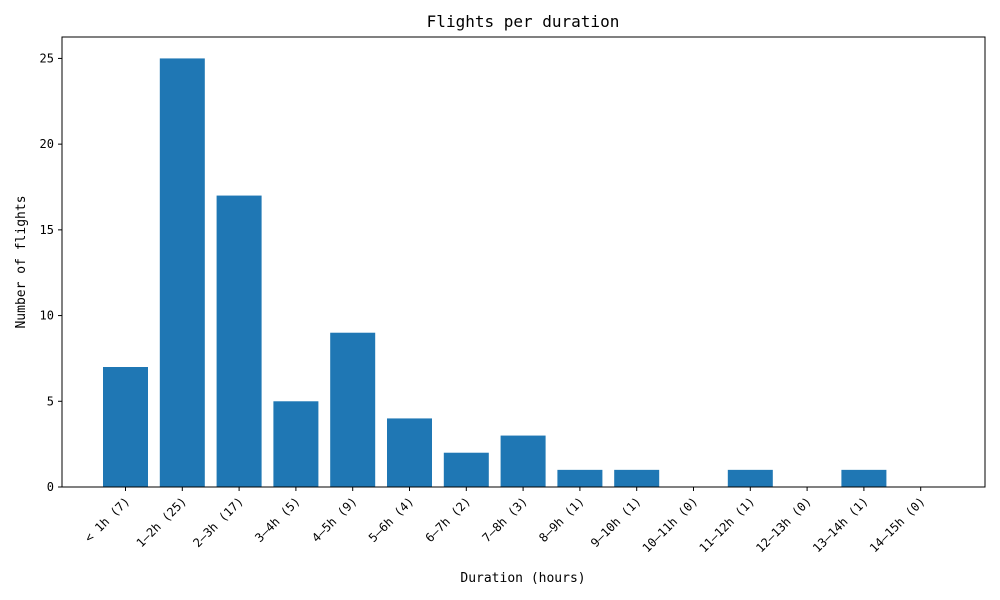  What do you see at coordinates (218, 522) in the screenshot?
I see `x-tick-label: 2–3h (17)` at bounding box center [218, 522].